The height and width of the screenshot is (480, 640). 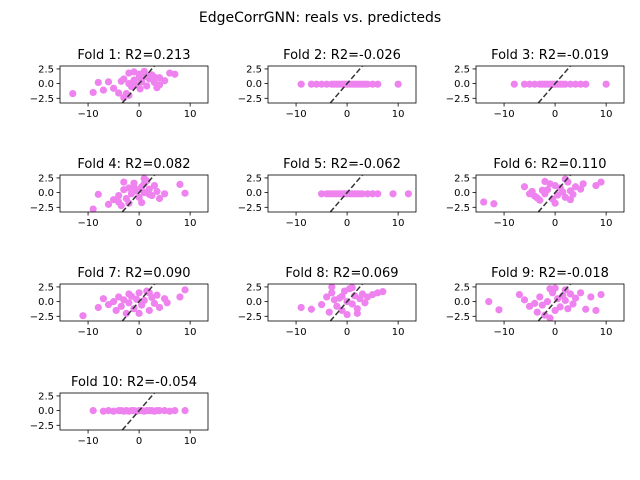 What do you see at coordinates (535, 193) in the screenshot?
I see `subplot-6: Fold 6: R2=0.110 −10 0 10 2.5 0.0 −2.5` at bounding box center [535, 193].